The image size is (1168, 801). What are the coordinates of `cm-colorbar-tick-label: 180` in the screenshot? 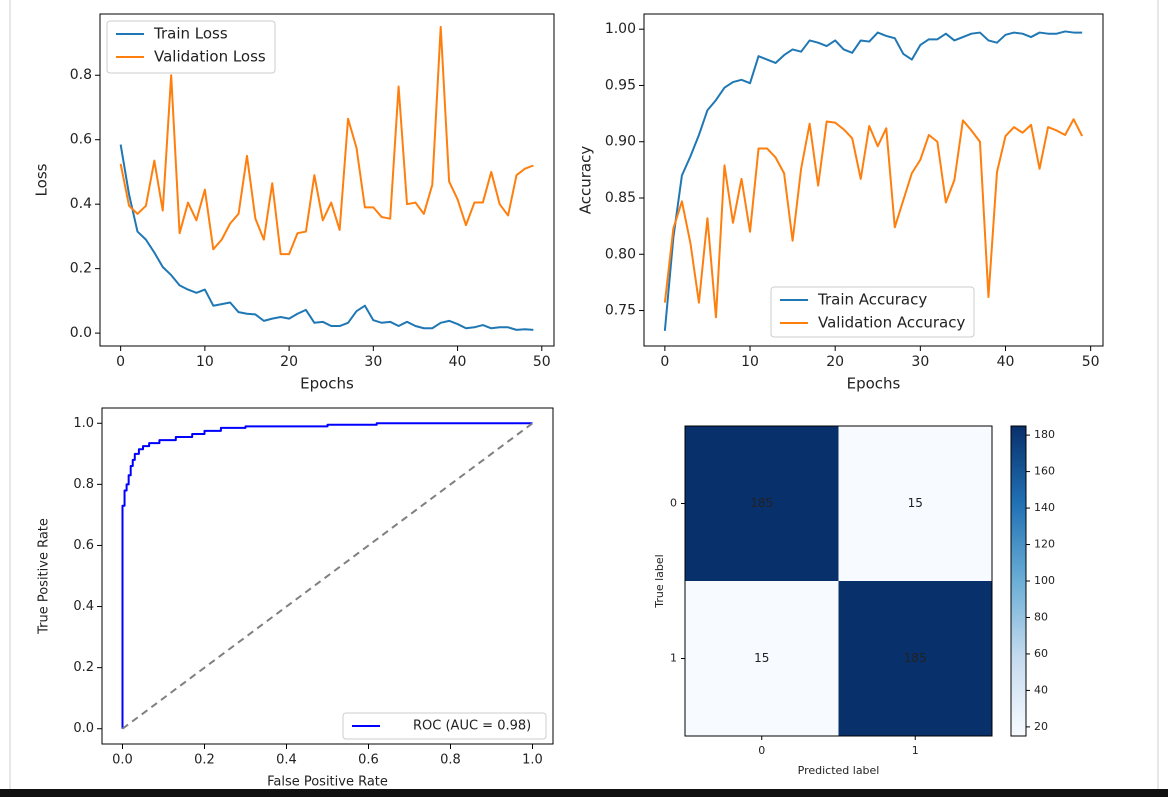 It's located at (1044, 434).